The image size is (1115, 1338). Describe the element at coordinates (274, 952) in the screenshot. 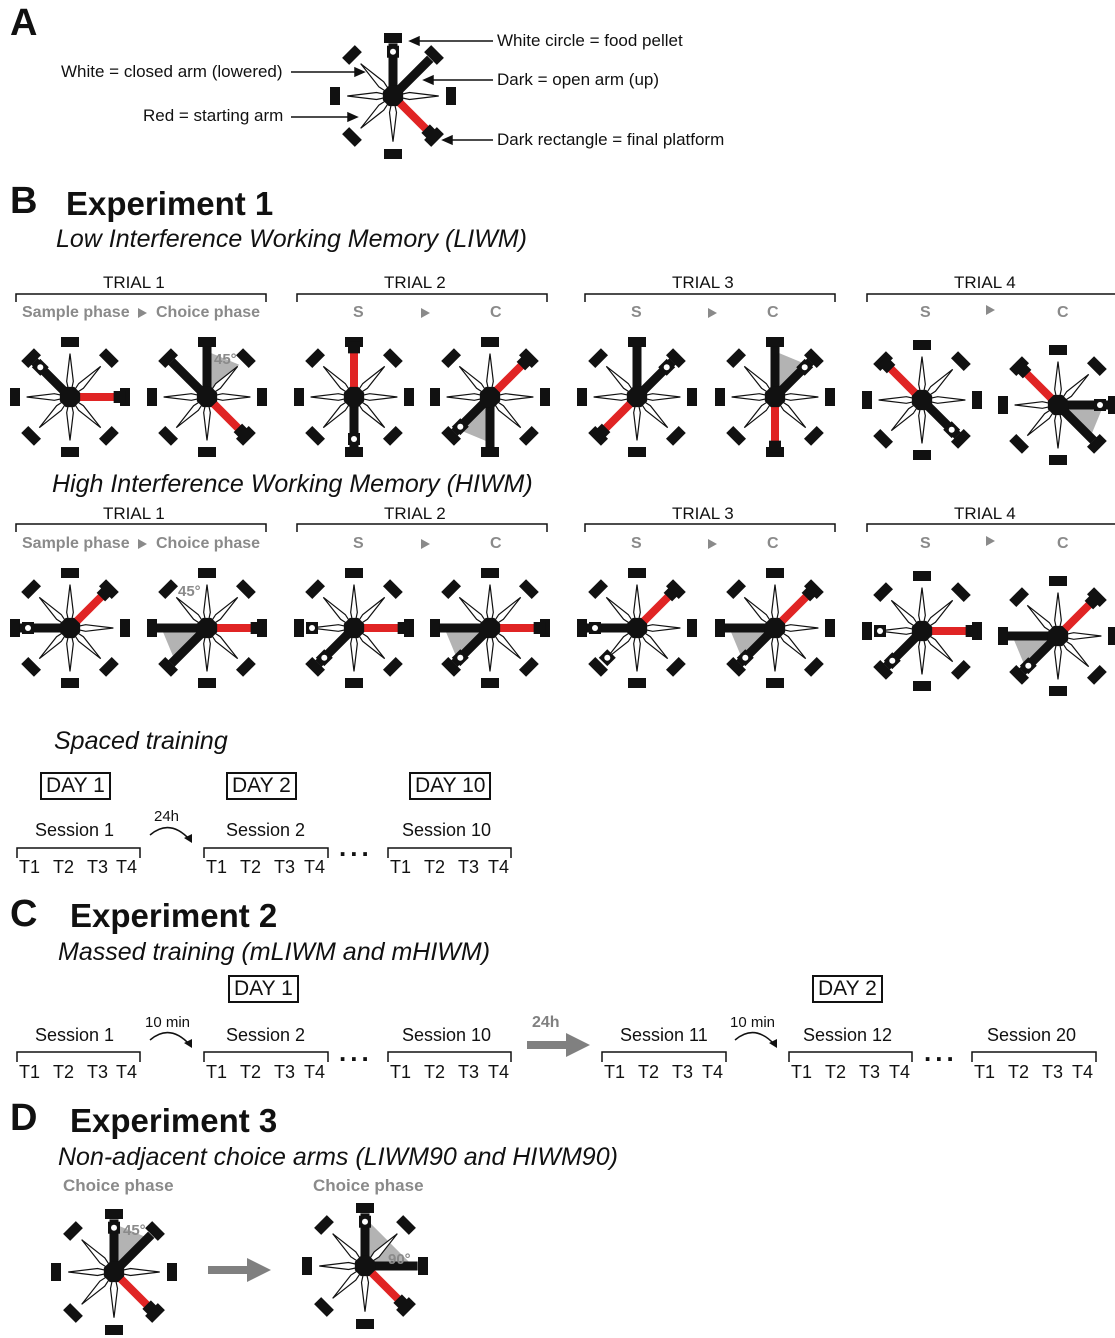

I see `massed-title: Massed training (mLIWM and mHIWM)` at that location.